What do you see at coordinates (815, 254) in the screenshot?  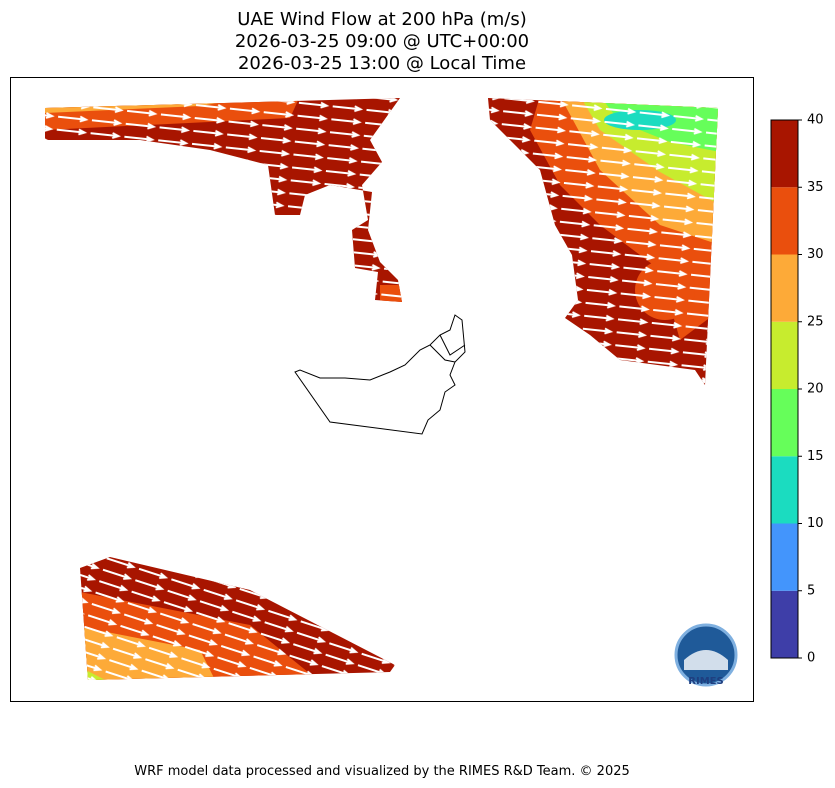 I see `tick-label: 30` at bounding box center [815, 254].